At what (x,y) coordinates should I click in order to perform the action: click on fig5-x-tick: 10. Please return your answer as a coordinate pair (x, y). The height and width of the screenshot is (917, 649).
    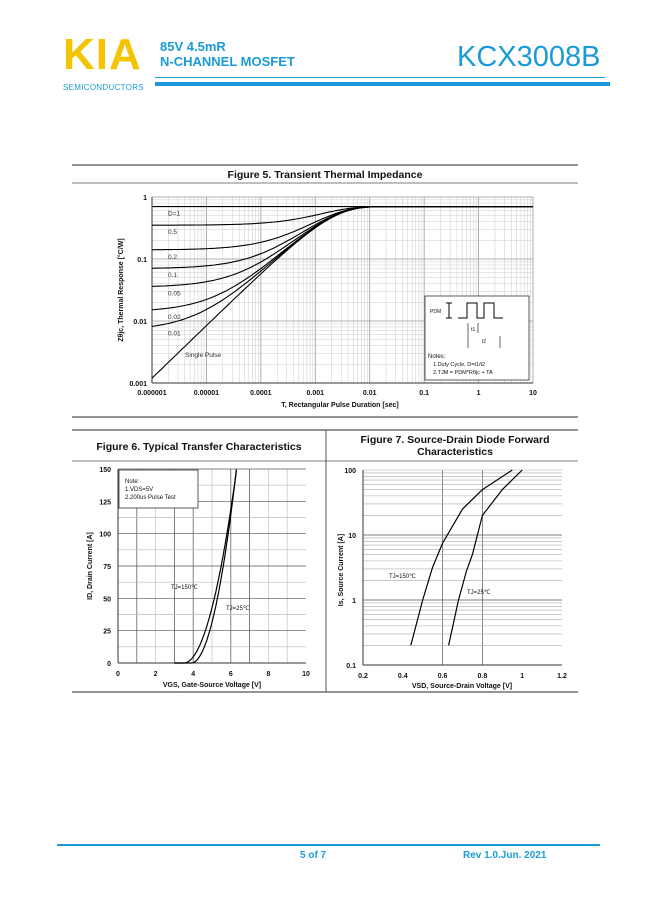
    Looking at the image, I should click on (533, 393).